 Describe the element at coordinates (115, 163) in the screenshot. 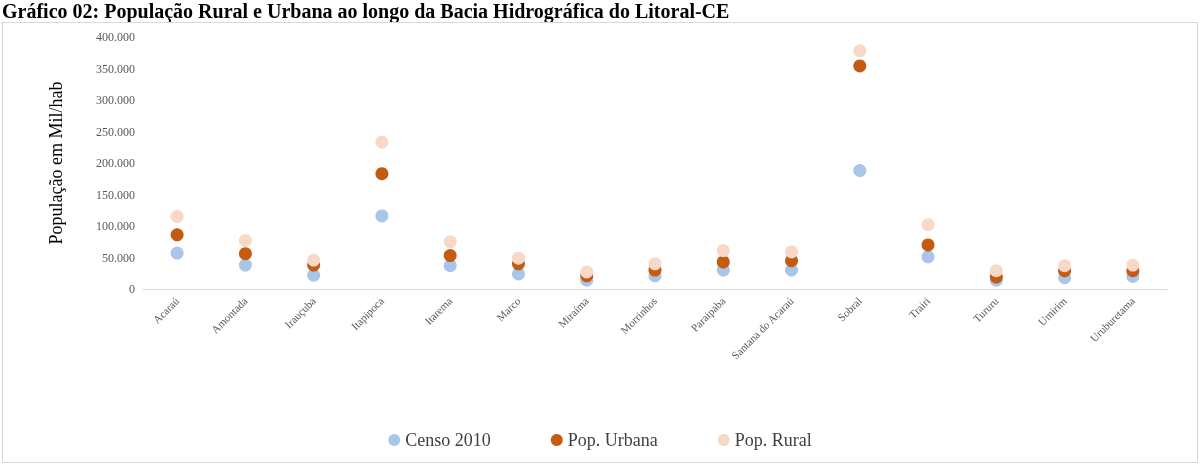

I see `y-tick-label: 200.000` at that location.